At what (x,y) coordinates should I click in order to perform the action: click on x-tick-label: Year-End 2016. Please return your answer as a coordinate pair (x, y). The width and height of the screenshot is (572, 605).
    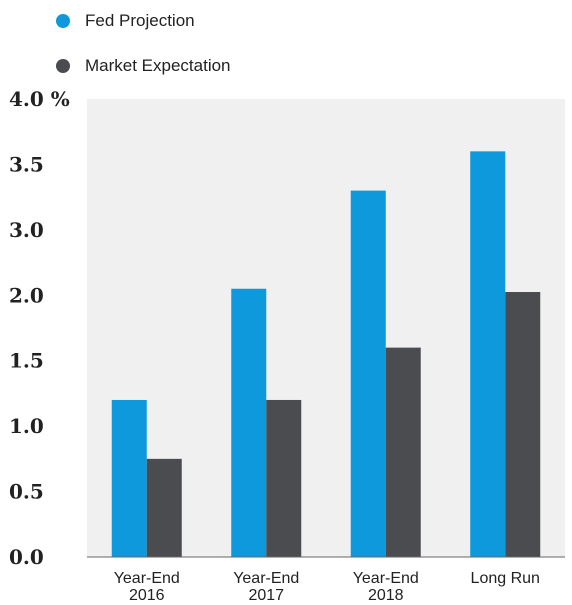
    Looking at the image, I should click on (147, 587).